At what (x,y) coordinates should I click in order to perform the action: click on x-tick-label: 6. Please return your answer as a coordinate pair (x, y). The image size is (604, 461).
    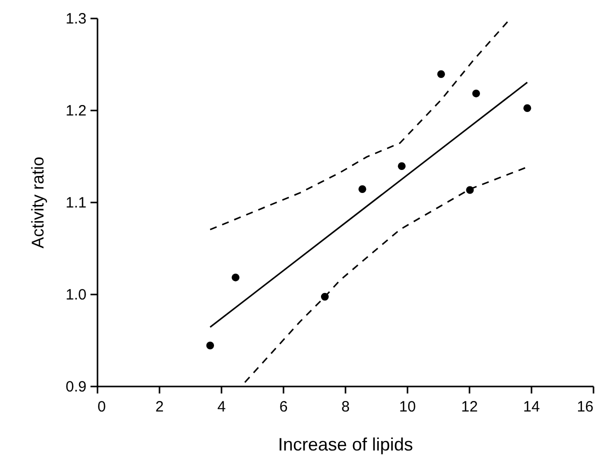
    Looking at the image, I should click on (283, 407).